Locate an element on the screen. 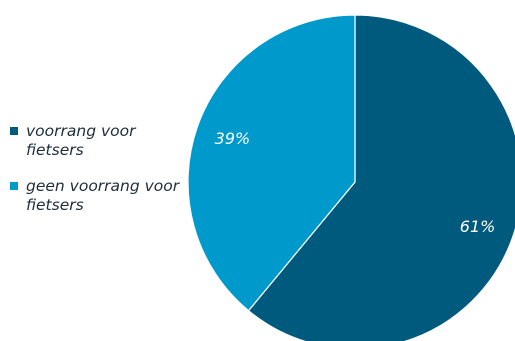 This screenshot has width=515, height=341. legend-item-0: voorrang voor fietsers is located at coordinates (95, 141).